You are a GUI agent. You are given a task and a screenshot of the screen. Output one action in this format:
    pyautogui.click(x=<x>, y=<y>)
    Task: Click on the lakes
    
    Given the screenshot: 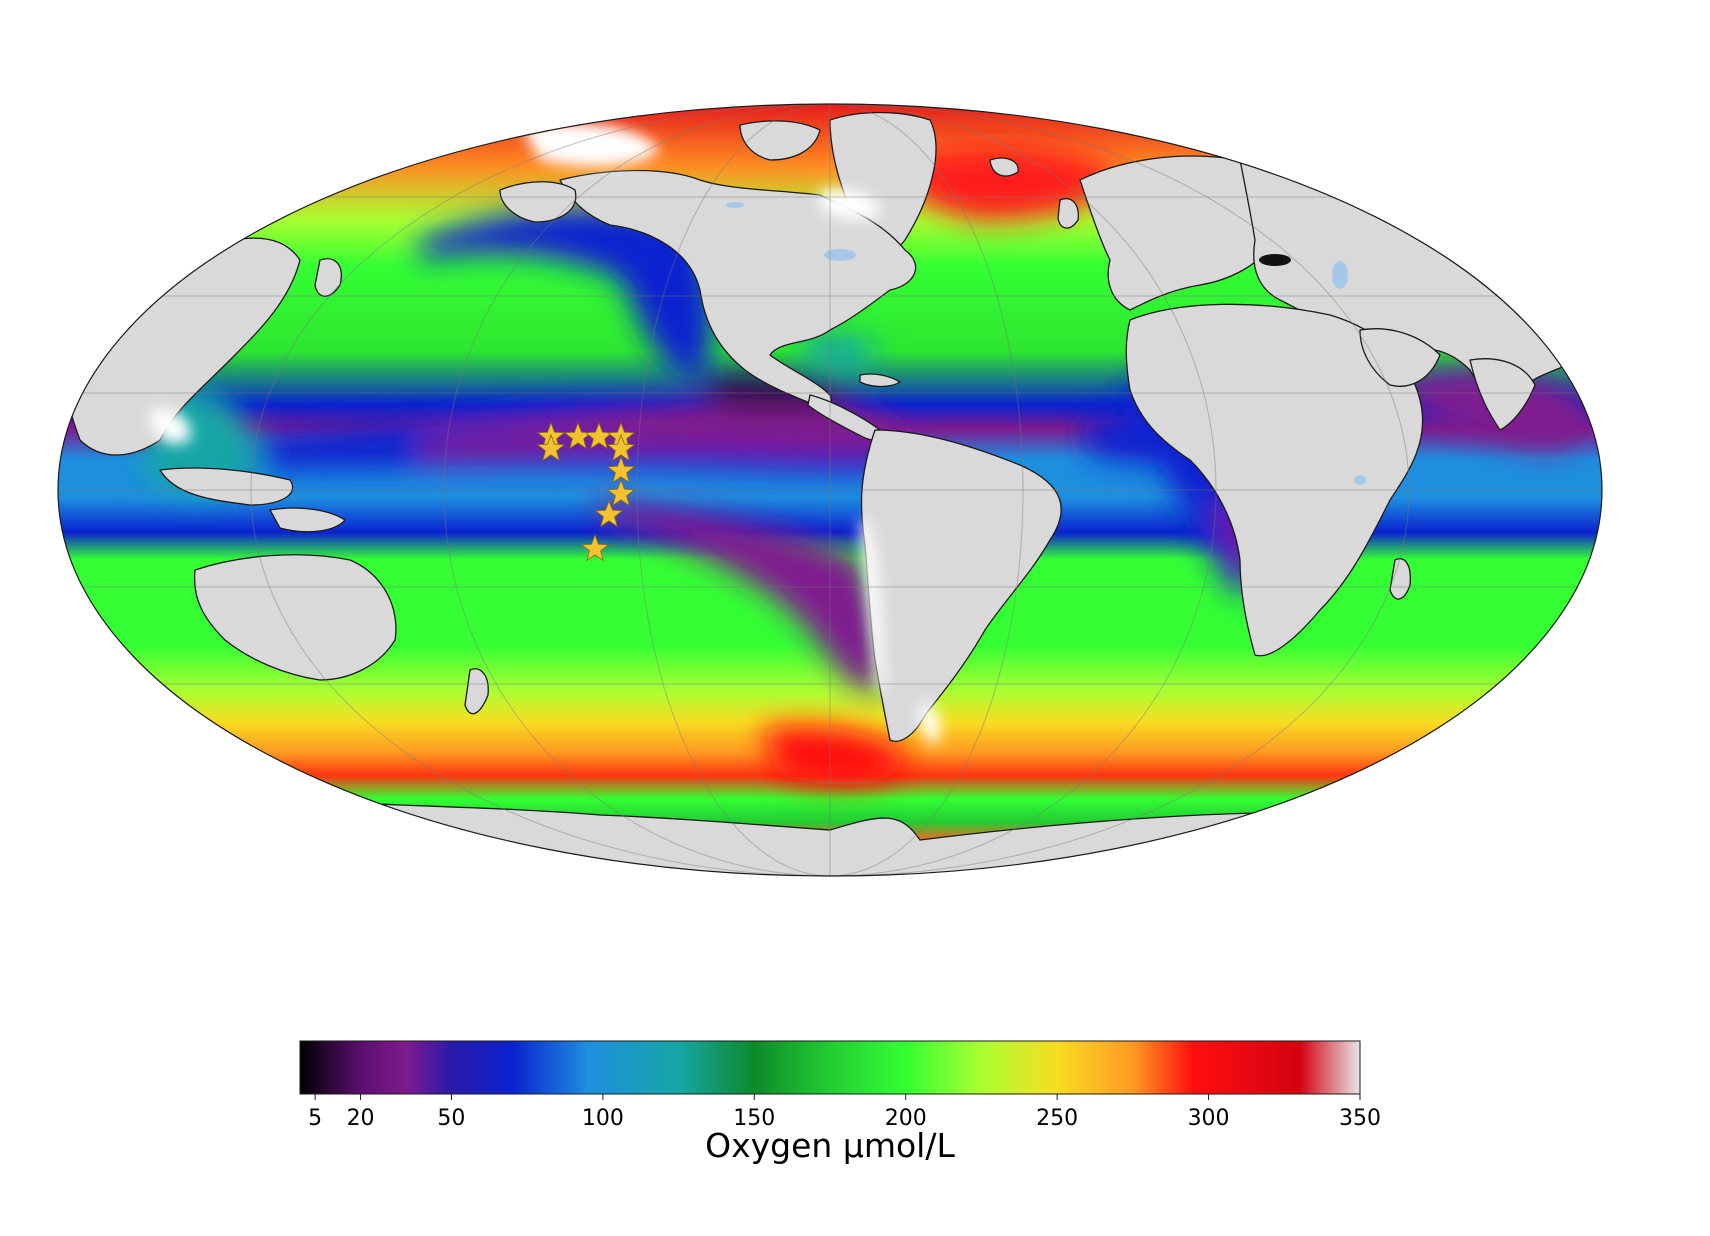 What is the action you would take?
    pyautogui.click(x=1088, y=343)
    